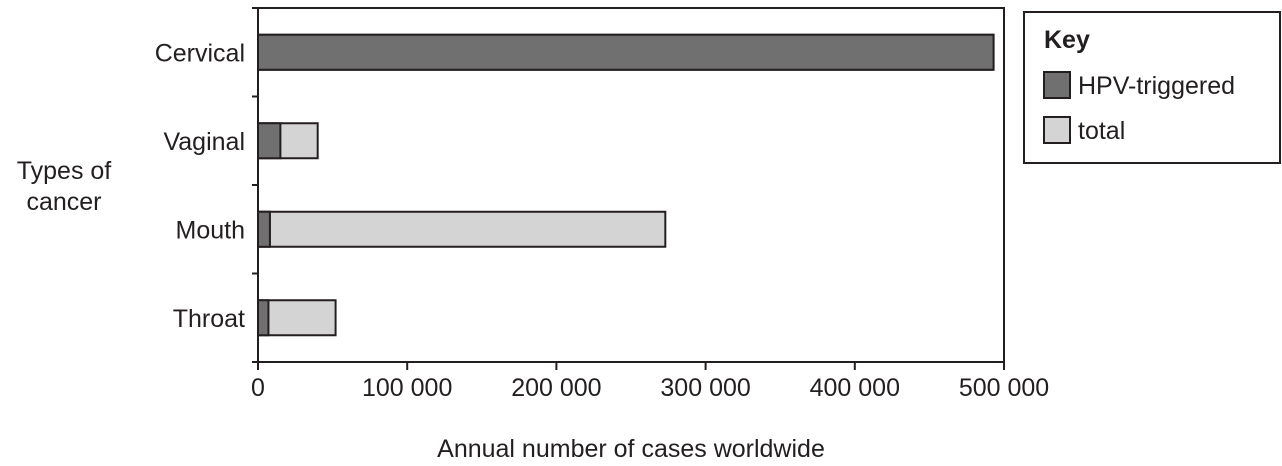 This screenshot has height=466, width=1282. I want to click on legend: Key HPV-triggered total, so click(1152, 87).